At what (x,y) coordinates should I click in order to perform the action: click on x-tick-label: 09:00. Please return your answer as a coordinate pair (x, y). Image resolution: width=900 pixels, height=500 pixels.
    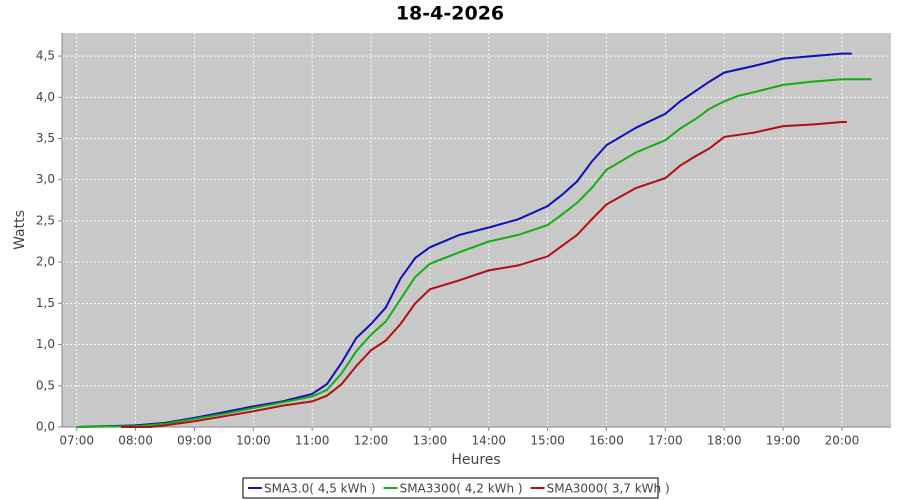
    Looking at the image, I should click on (194, 441).